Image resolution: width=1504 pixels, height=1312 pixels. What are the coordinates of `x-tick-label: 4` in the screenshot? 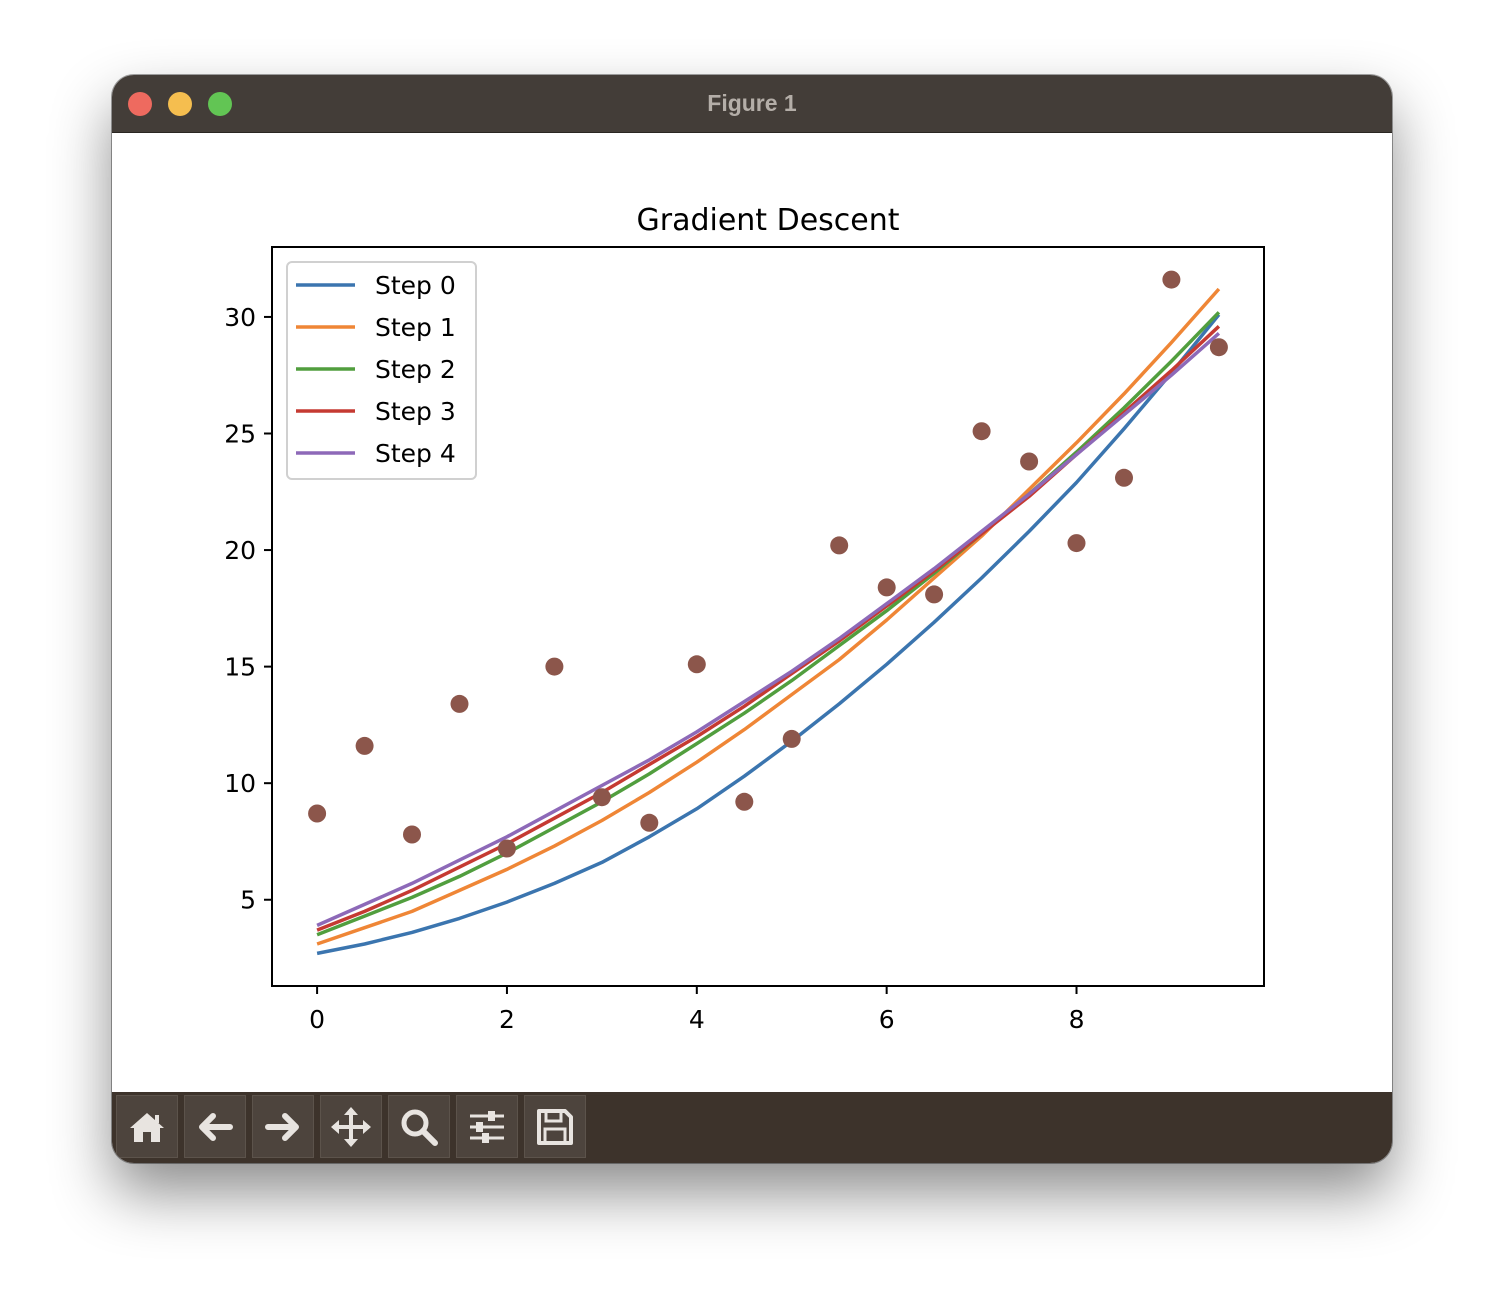 It's located at (697, 1019).